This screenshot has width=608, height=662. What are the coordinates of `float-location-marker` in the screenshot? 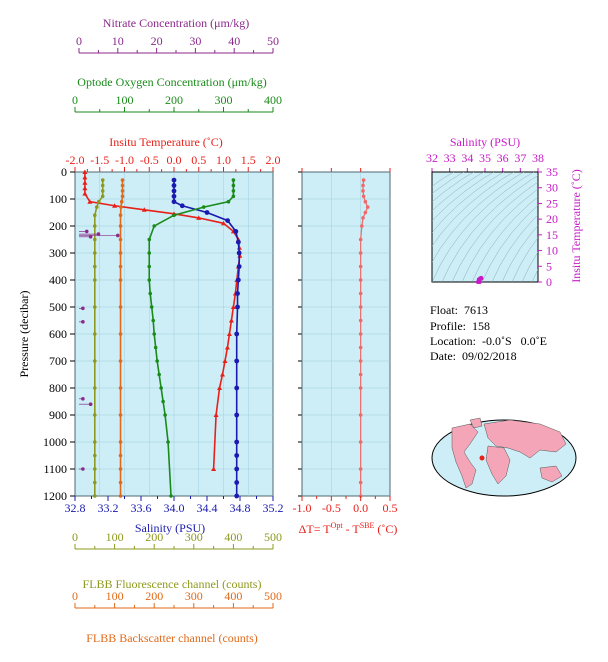 It's located at (482, 458).